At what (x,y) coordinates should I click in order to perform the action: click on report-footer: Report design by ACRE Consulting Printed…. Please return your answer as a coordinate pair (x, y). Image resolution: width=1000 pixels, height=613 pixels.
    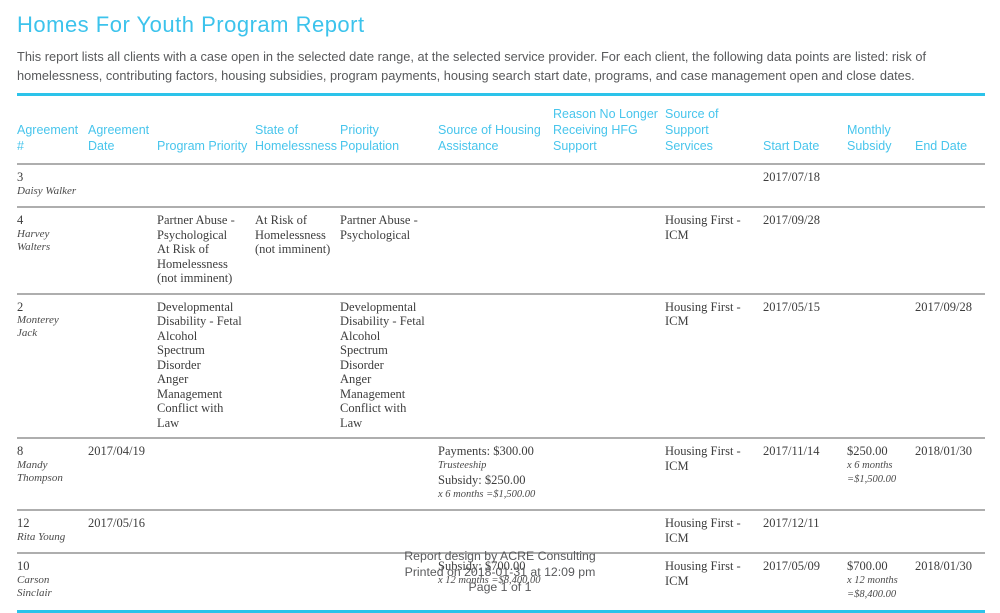
    Looking at the image, I should click on (500, 572).